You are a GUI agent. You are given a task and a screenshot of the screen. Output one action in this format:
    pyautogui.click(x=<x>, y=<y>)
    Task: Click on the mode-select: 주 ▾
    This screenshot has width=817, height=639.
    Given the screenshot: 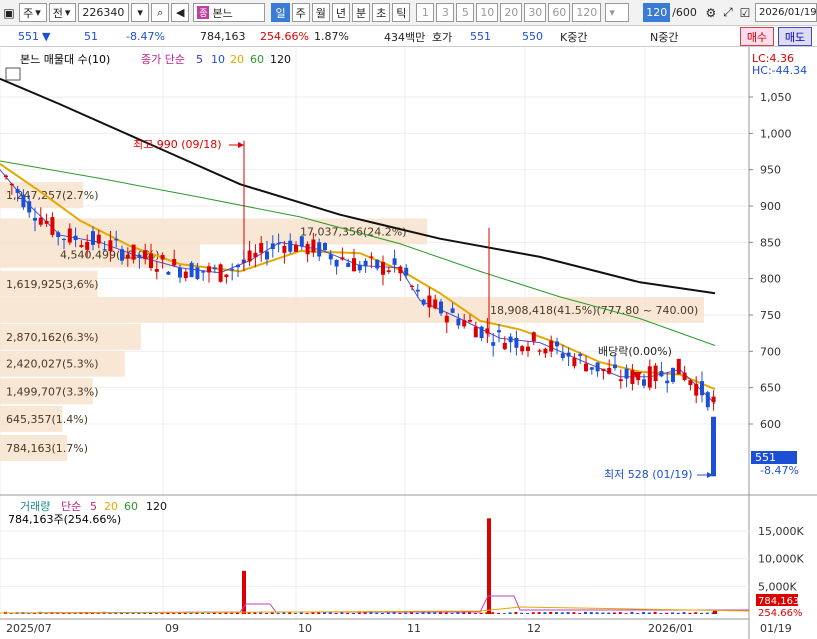 What is the action you would take?
    pyautogui.click(x=33, y=12)
    